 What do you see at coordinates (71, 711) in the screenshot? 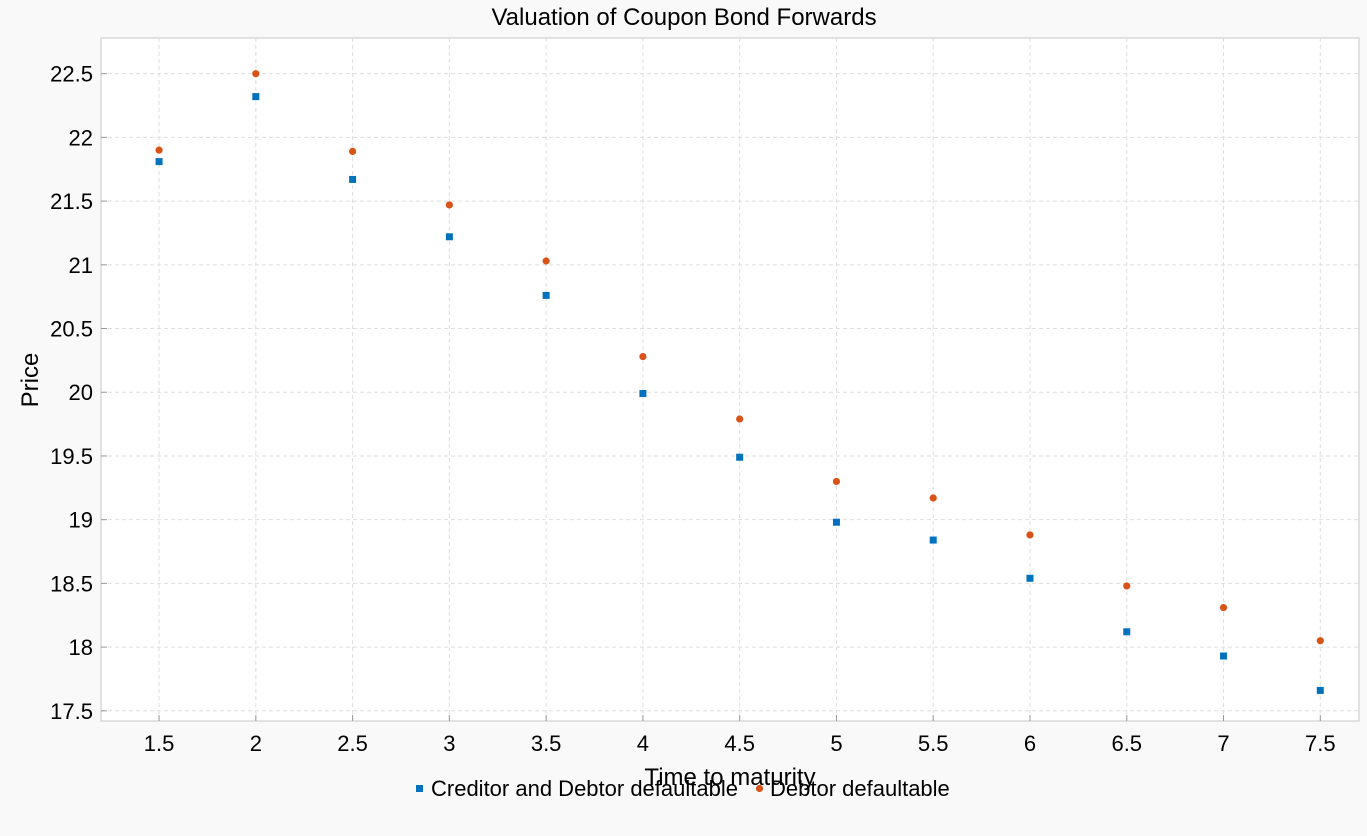
I see `y-tick-label: 17.5` at bounding box center [71, 711].